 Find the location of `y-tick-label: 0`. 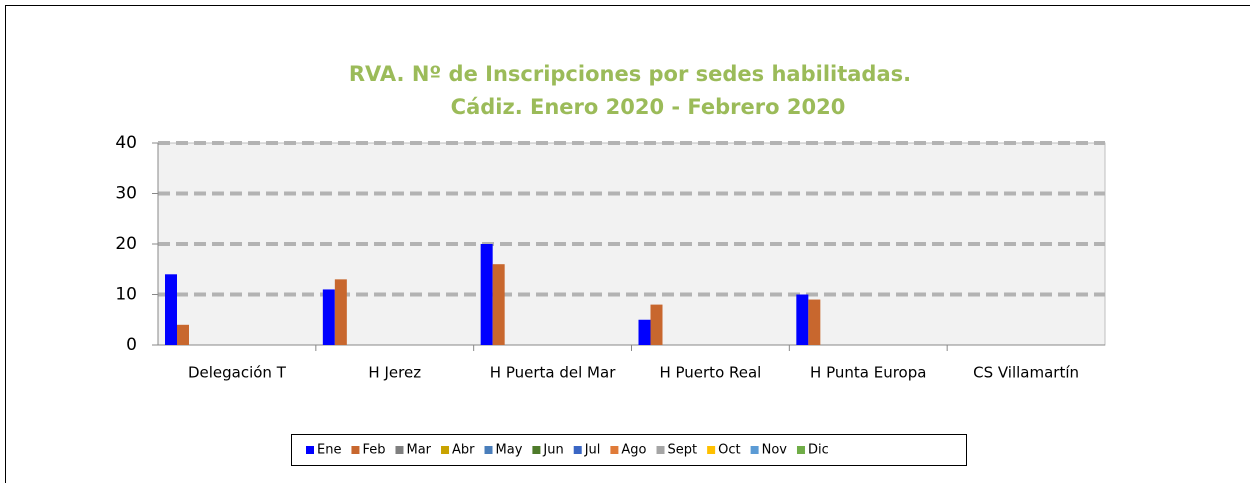

y-tick-label: 0 is located at coordinates (131, 345).